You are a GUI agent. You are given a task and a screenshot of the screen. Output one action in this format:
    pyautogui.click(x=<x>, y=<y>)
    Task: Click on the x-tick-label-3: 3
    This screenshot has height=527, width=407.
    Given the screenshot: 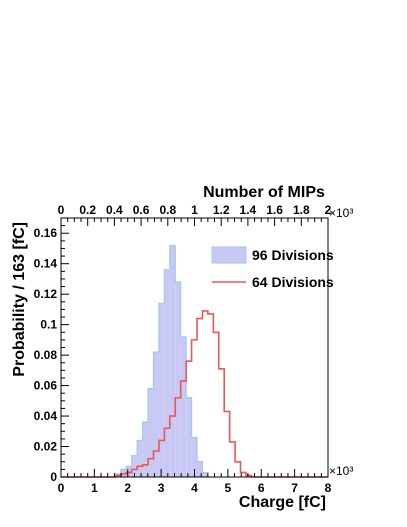 What is the action you would take?
    pyautogui.click(x=161, y=488)
    